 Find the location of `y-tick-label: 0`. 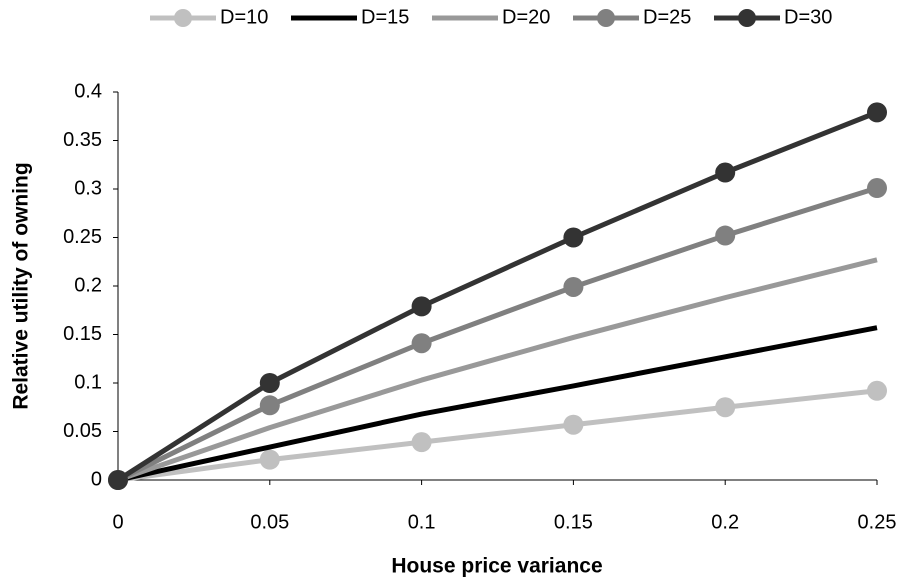

y-tick-label: 0 is located at coordinates (96, 479).